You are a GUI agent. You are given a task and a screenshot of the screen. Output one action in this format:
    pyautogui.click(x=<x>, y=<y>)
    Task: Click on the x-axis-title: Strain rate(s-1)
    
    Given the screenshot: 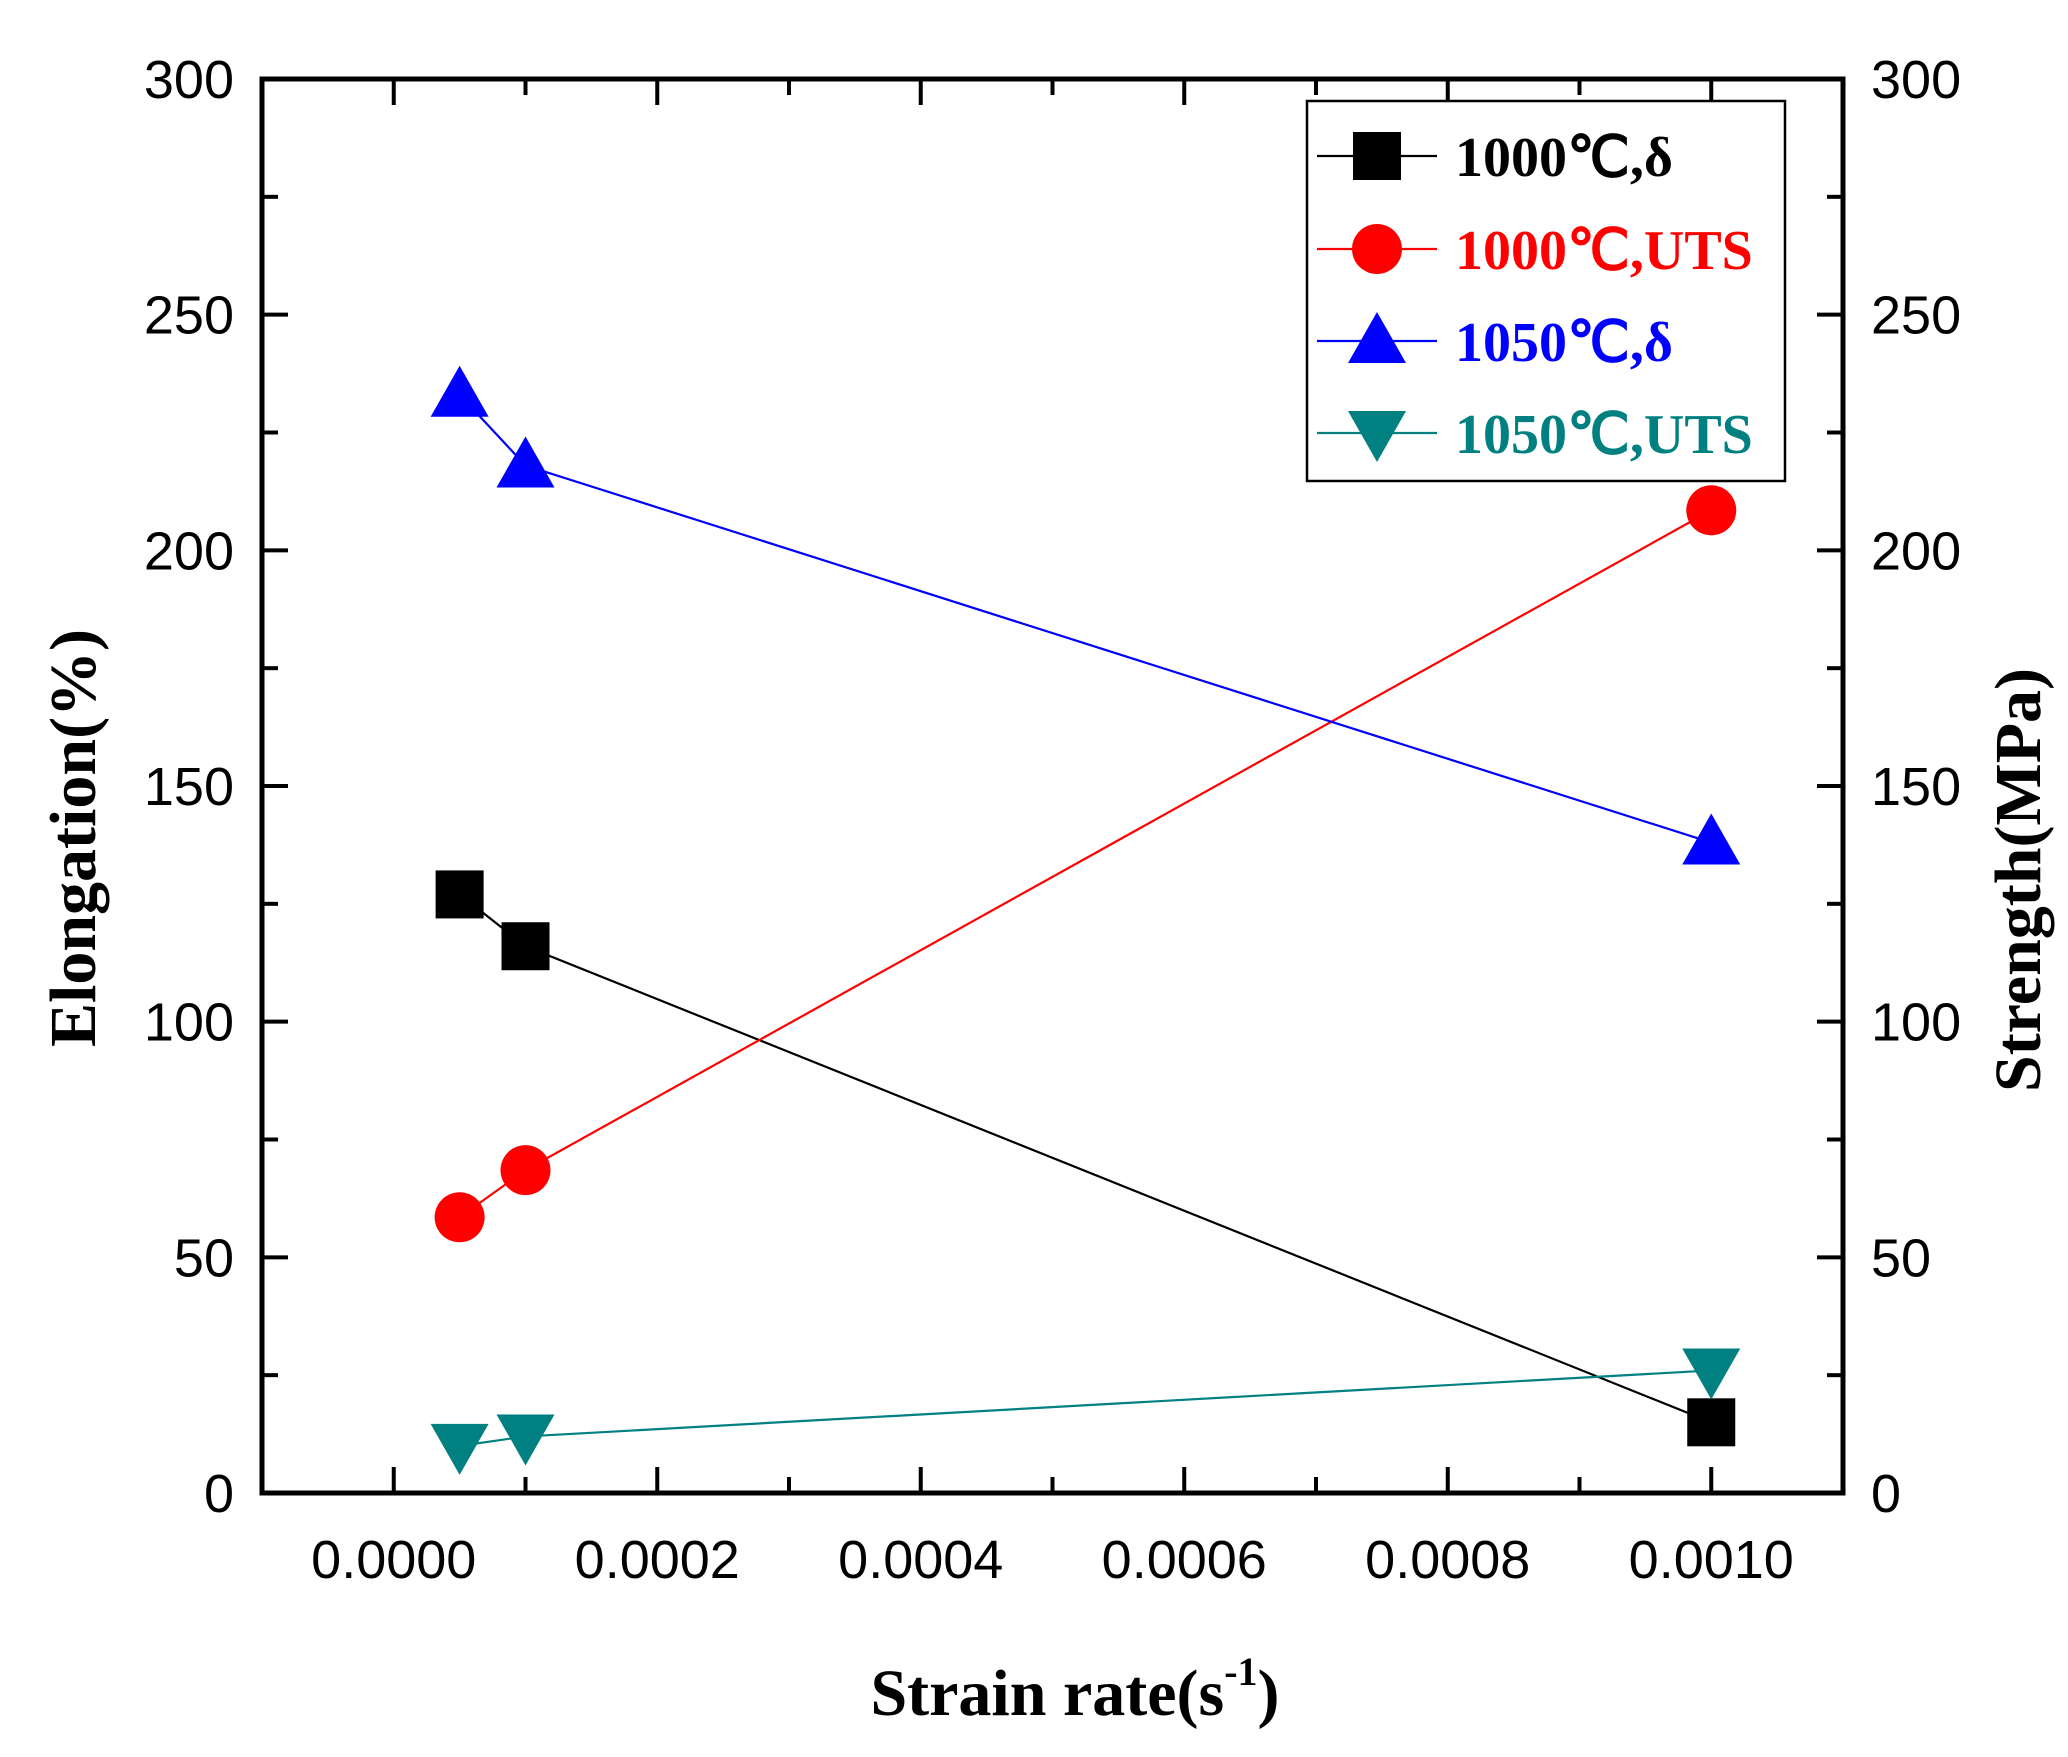 What is the action you would take?
    pyautogui.click(x=1074, y=1689)
    